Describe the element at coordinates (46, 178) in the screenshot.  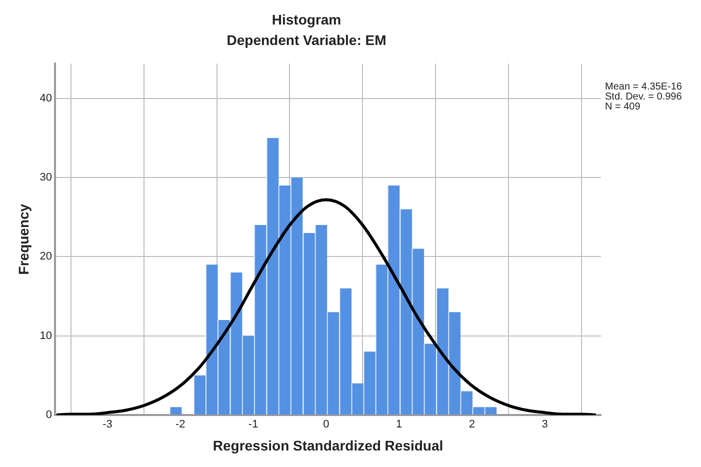
I see `y-tick-label: 30` at that location.